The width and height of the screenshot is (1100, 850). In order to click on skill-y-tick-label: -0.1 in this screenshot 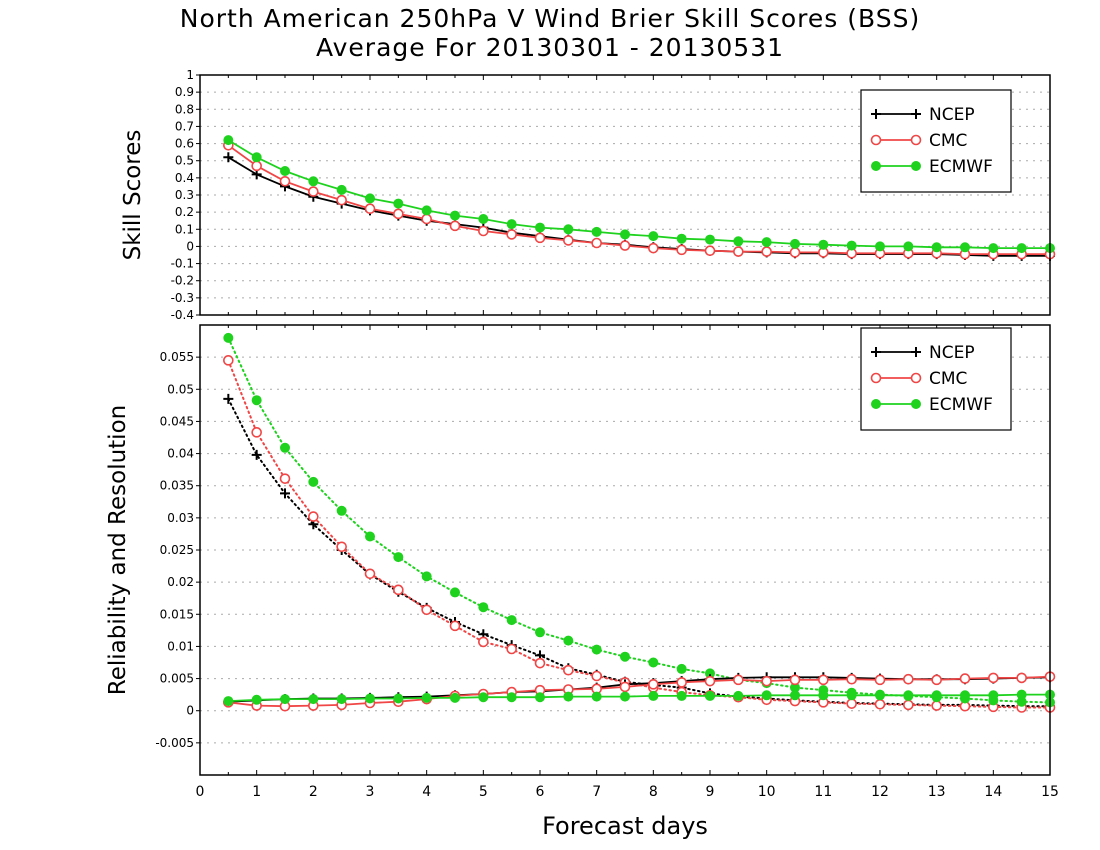, I will do `click(182, 264)`.